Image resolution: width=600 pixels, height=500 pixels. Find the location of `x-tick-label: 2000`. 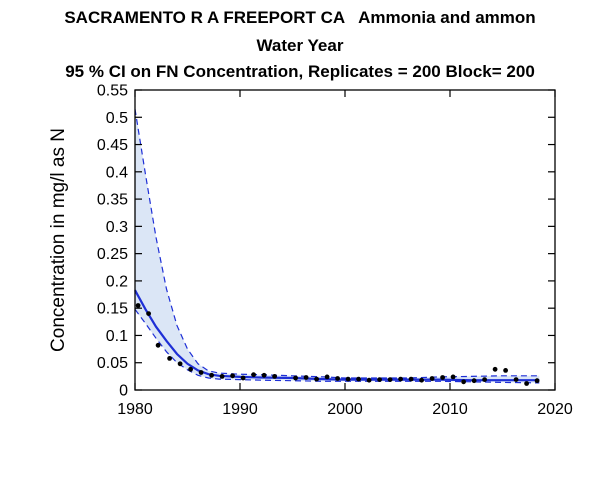

x-tick-label: 2000 is located at coordinates (345, 409).